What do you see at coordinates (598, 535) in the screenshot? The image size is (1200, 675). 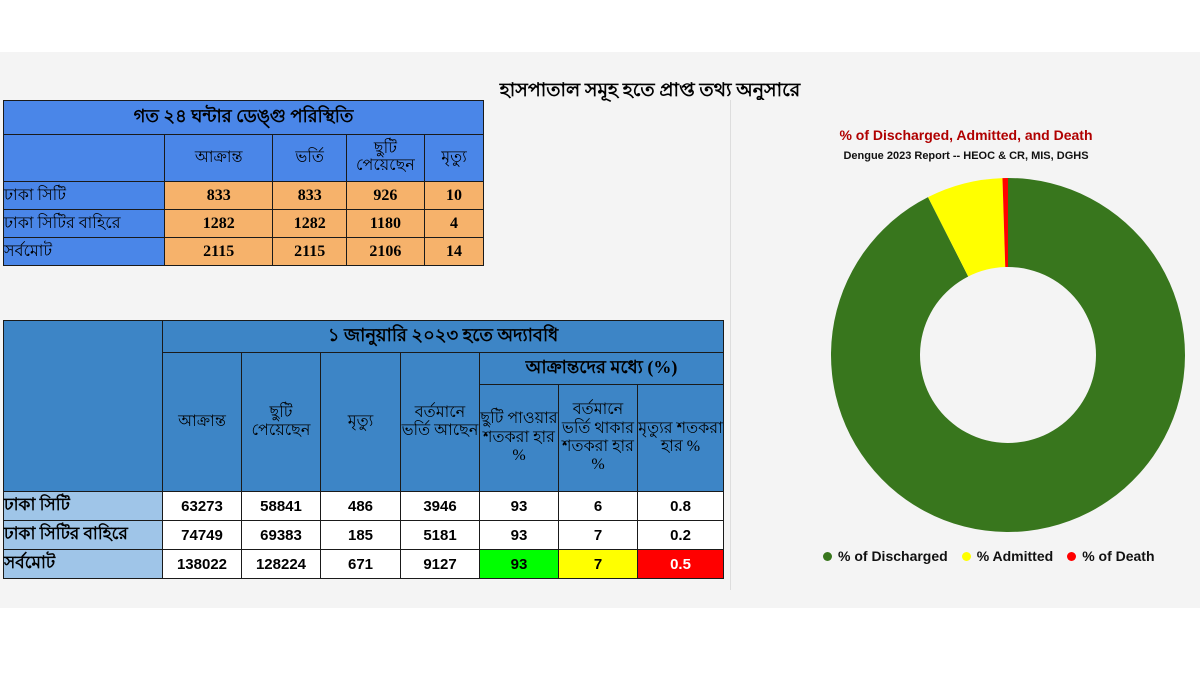 I see `cell: 7` at bounding box center [598, 535].